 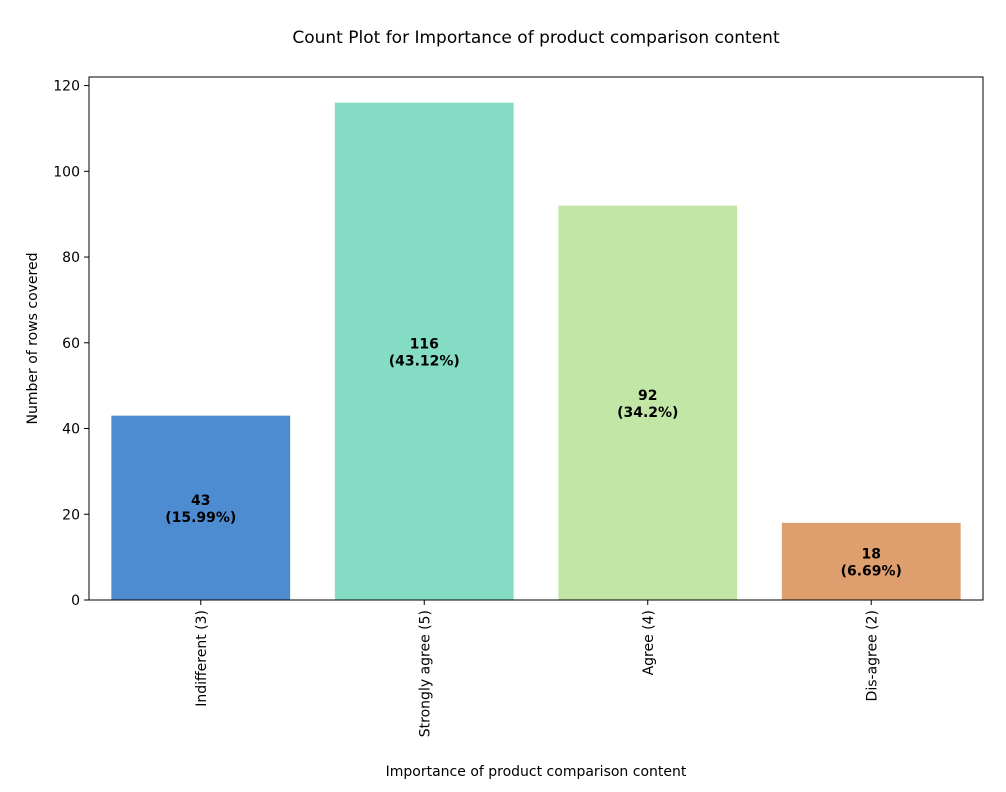 I want to click on y-tick-label-0: 0, so click(x=75, y=601).